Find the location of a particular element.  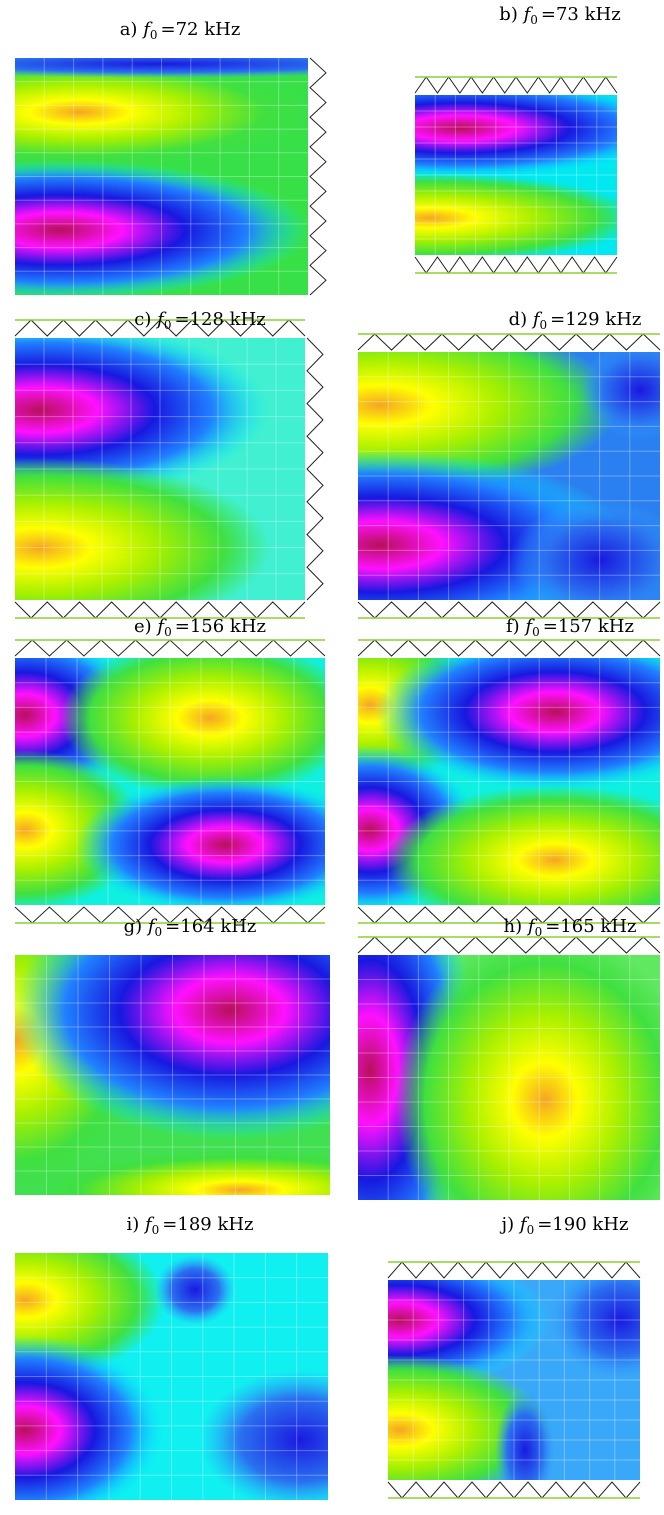

frequency-value: =73 kHz is located at coordinates (581, 14).